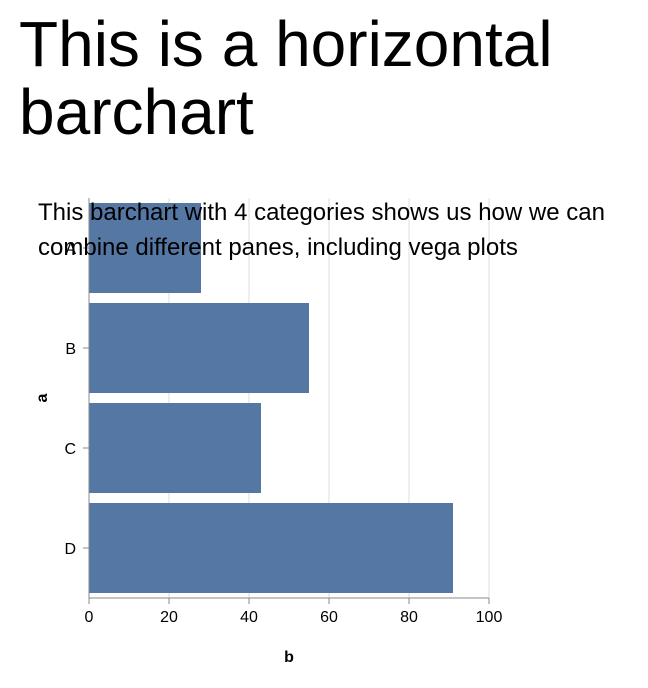 The height and width of the screenshot is (688, 648). Describe the element at coordinates (70, 349) in the screenshot. I see `y-tick-label-B: B` at that location.